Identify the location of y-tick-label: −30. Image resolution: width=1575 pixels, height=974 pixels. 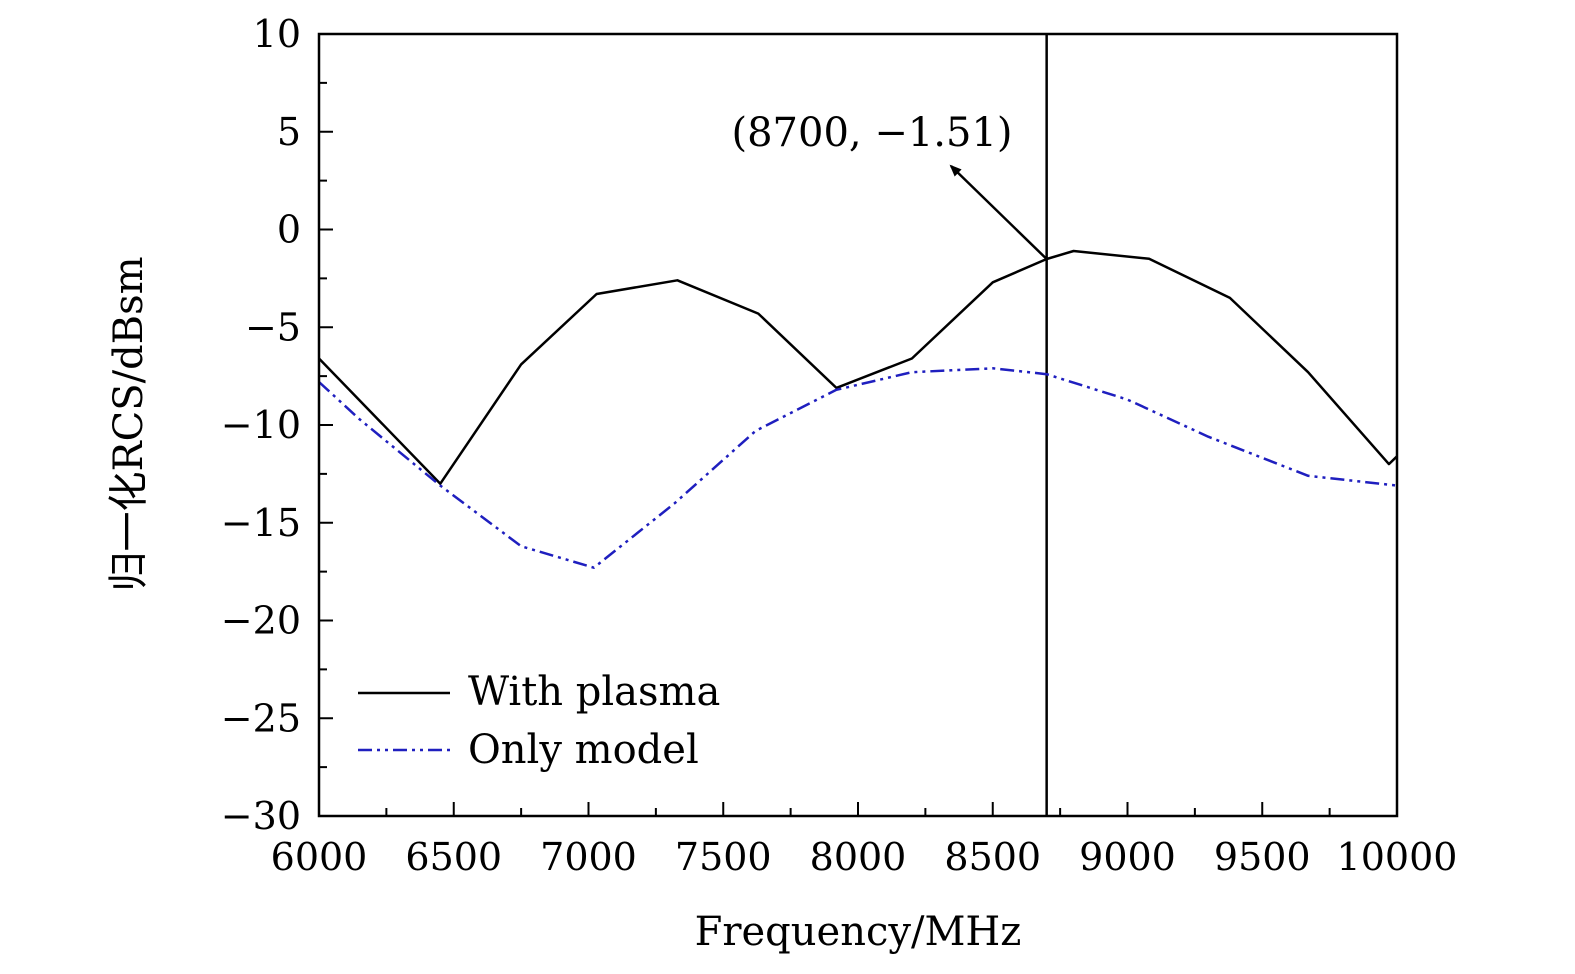
(261, 816).